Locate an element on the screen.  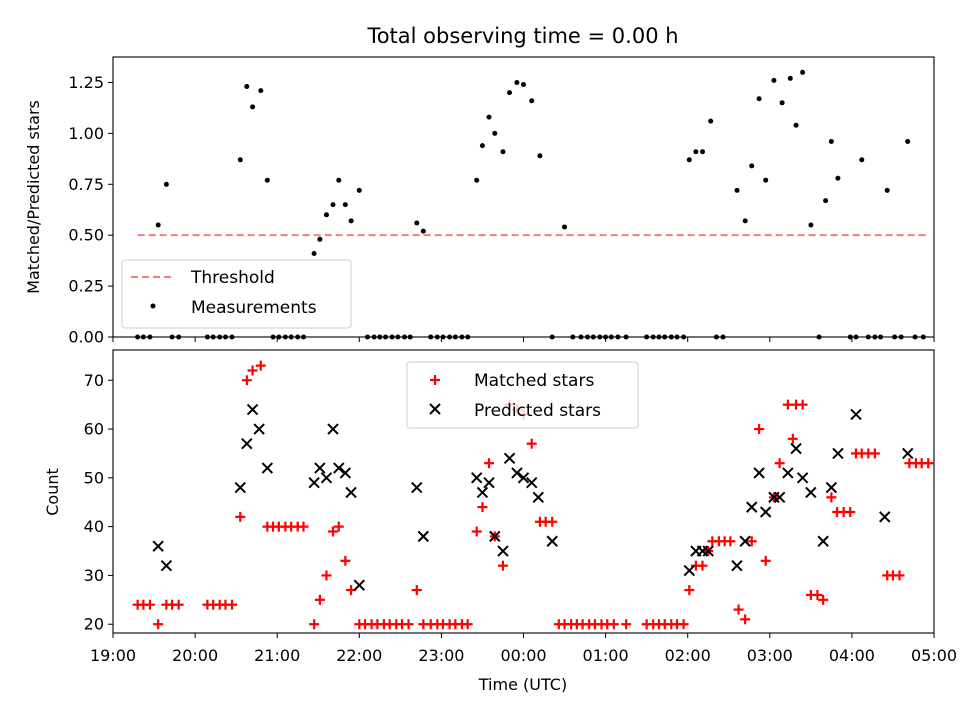
bottom-y-tick-label: 30 is located at coordinates (94, 575).